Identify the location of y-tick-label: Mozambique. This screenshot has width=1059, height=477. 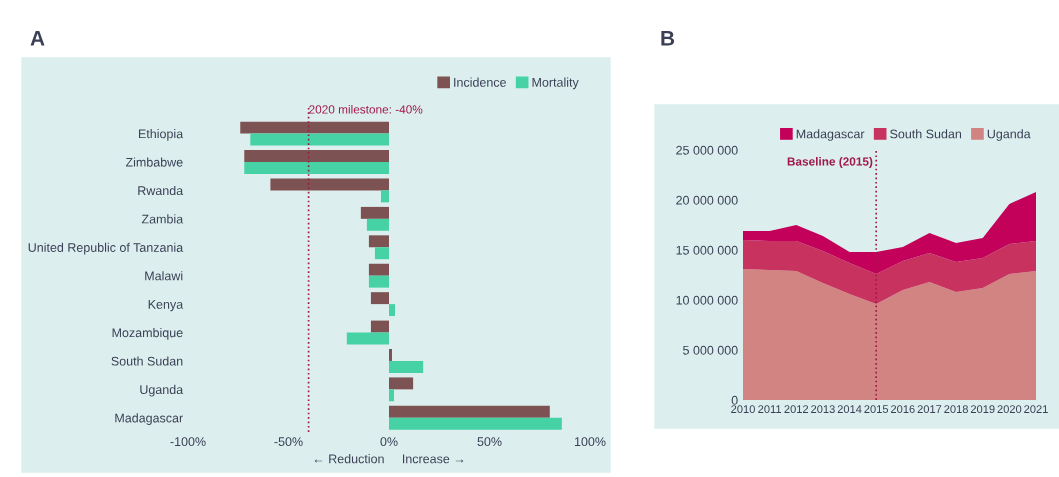
(147, 334).